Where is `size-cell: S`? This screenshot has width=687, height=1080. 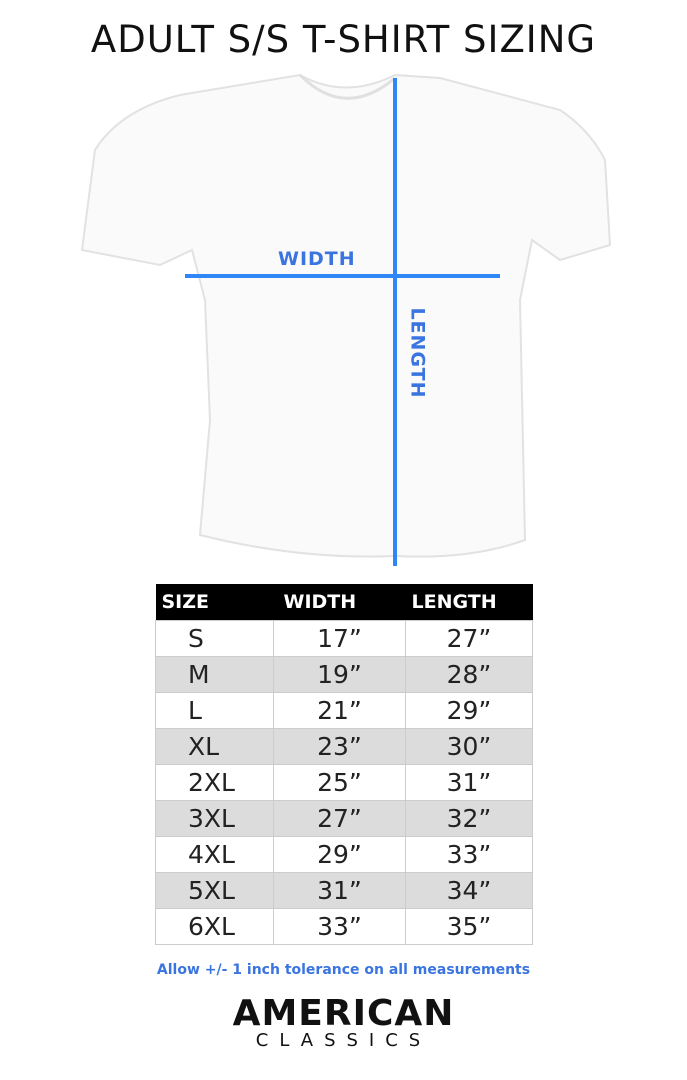
size-cell: S is located at coordinates (214, 638).